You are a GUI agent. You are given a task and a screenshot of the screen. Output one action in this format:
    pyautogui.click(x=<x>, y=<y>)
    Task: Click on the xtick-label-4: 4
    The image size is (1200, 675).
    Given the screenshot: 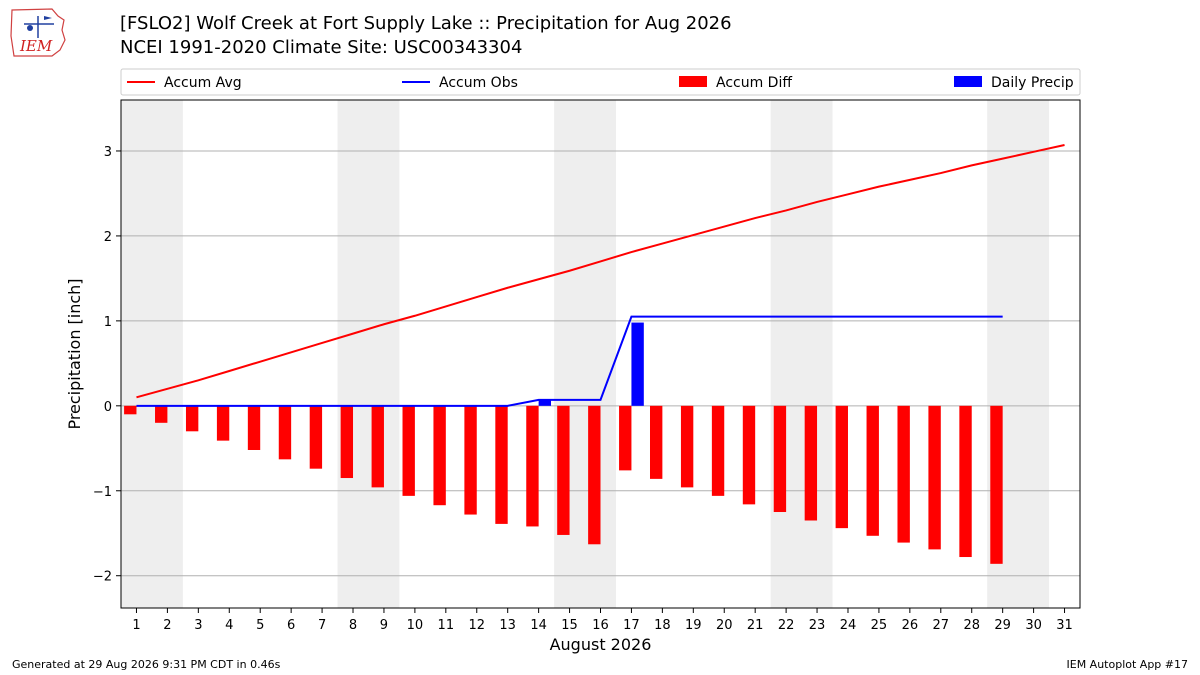 What is the action you would take?
    pyautogui.click(x=229, y=625)
    